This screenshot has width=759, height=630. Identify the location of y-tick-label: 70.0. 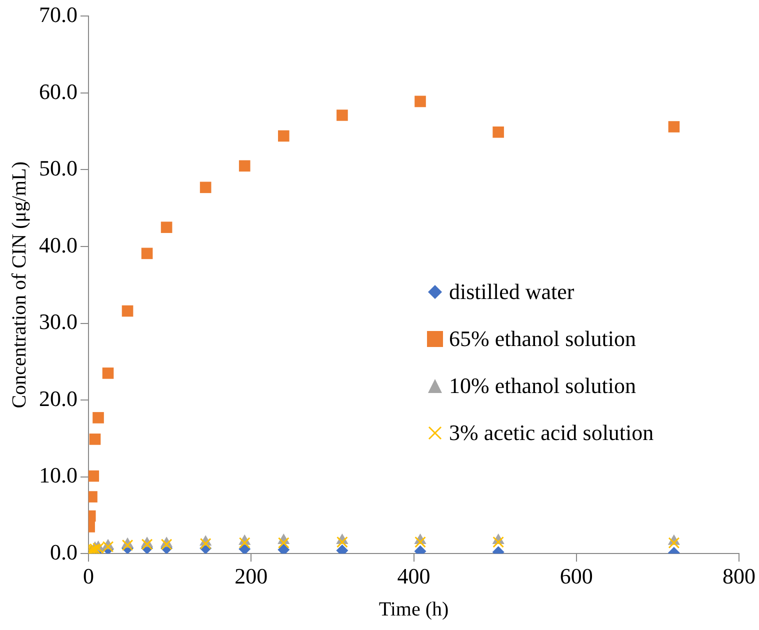
(58, 14).